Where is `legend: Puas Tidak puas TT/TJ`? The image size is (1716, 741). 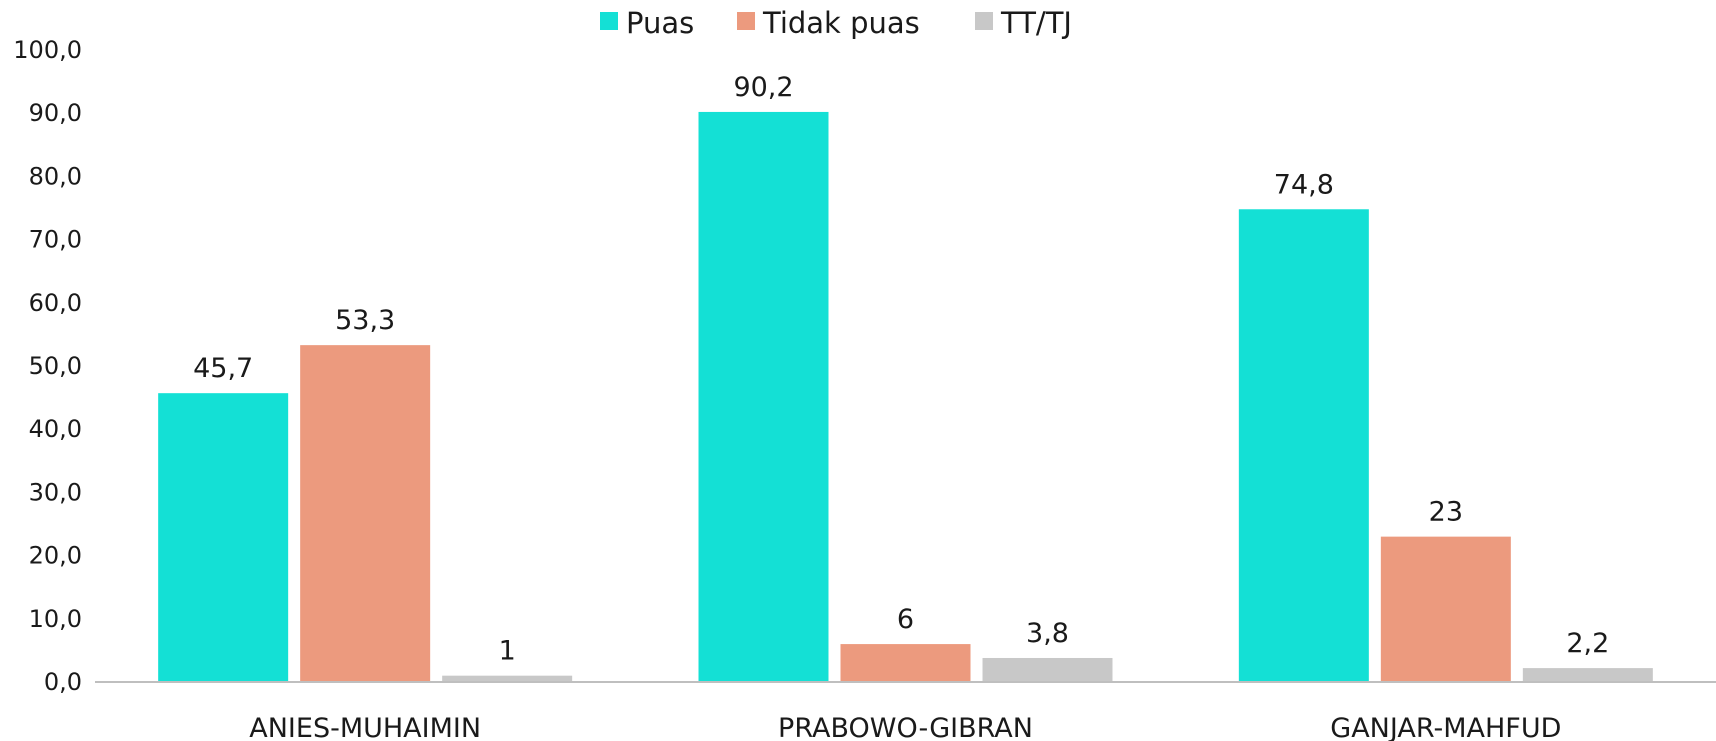 legend: Puas Tidak puas TT/TJ is located at coordinates (836, 23).